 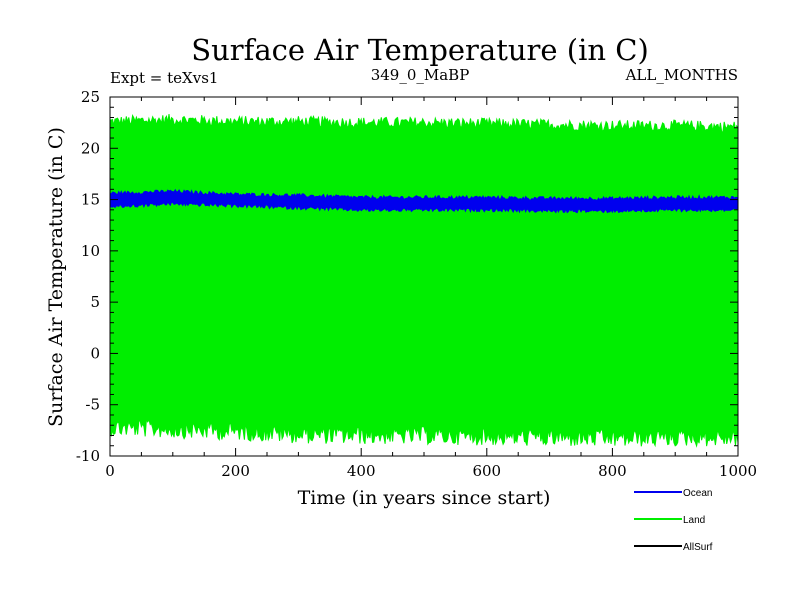 What do you see at coordinates (90, 148) in the screenshot?
I see `y-tick-label: 20` at bounding box center [90, 148].